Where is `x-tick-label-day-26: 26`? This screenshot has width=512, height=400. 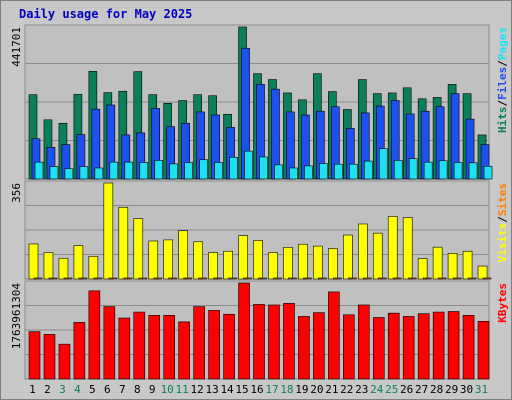 x-tick-label-day-26: 26 is located at coordinates (406, 389).